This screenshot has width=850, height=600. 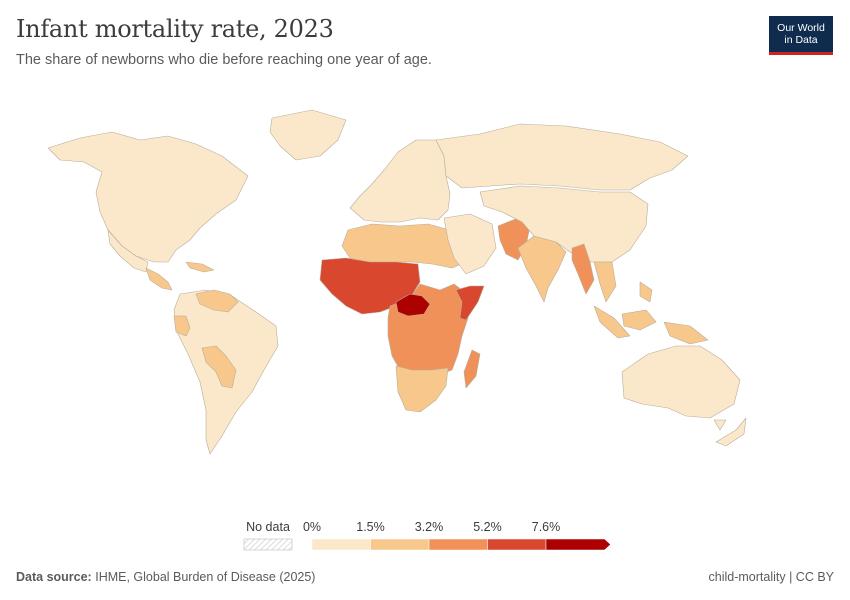 I want to click on legend-no-data-swatch, so click(x=268, y=544).